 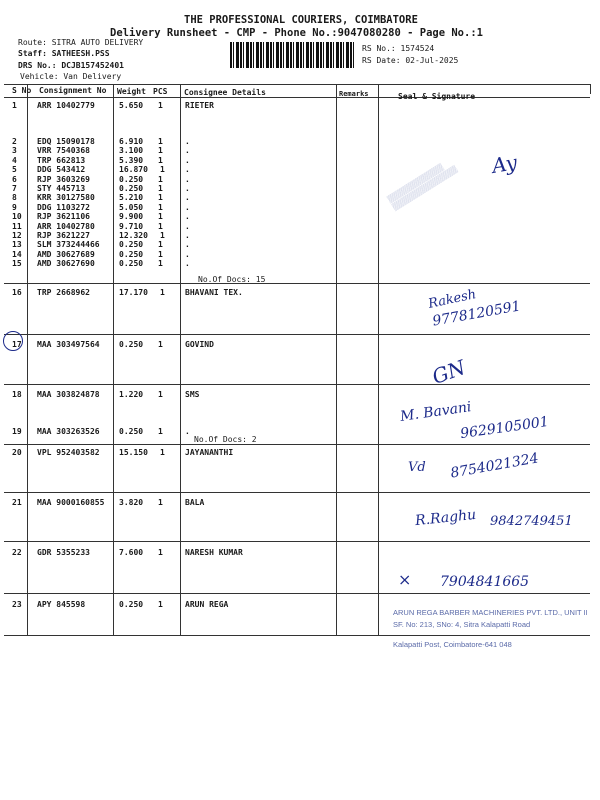 I want to click on consignment-cell: MAA 303263526, so click(x=68, y=431).